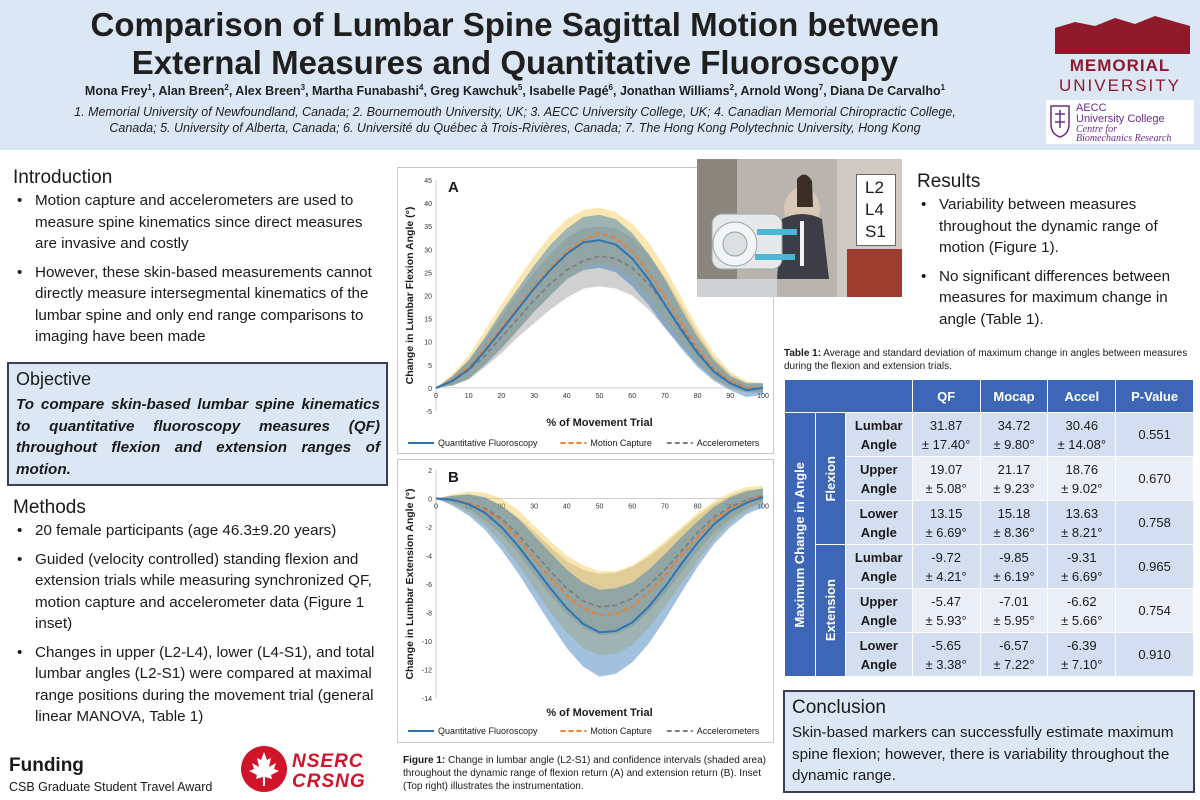  I want to click on author: Arnold Wong7, so click(782, 91).